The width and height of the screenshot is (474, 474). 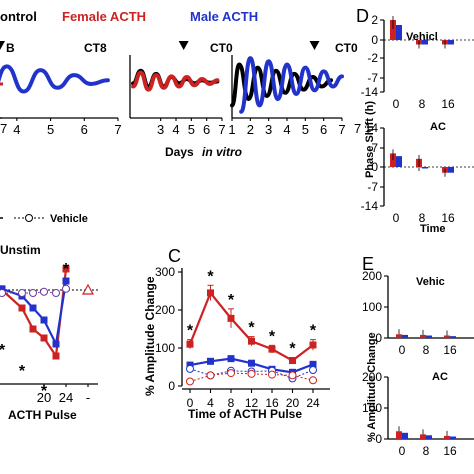 I want to click on panel-e1-y-tick-label: 0, so click(x=378, y=338).